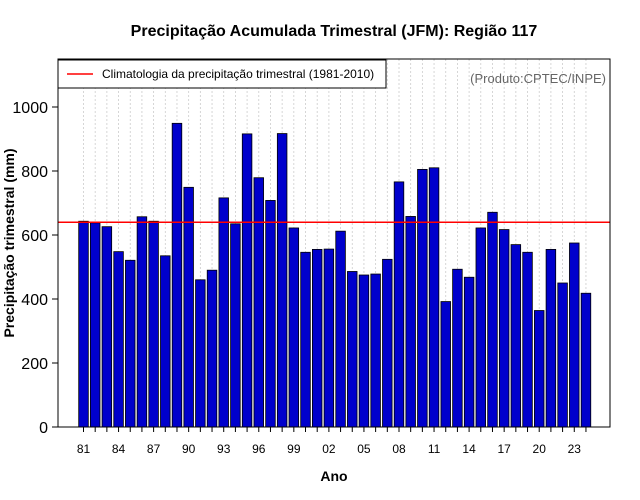  Describe the element at coordinates (294, 449) in the screenshot. I see `x-tick-label: 99` at that location.